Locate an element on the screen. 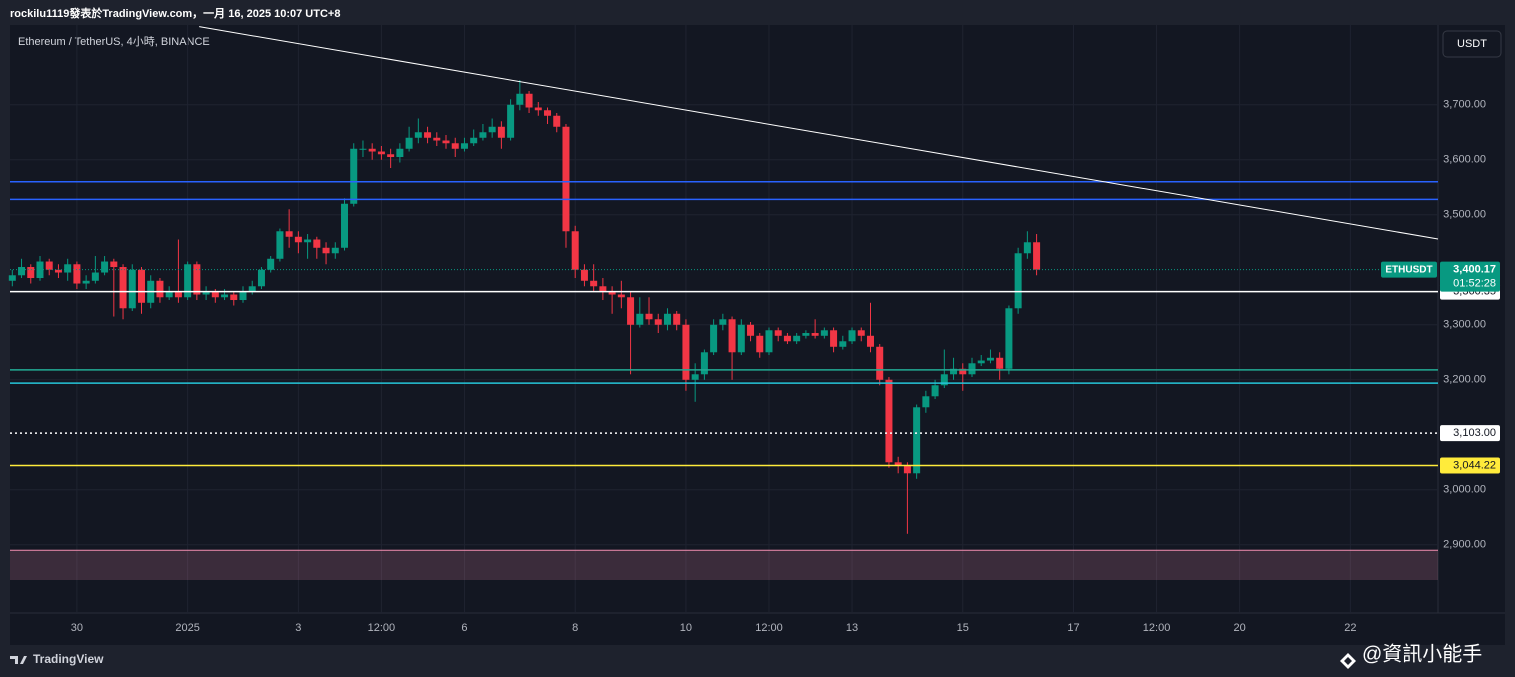 The height and width of the screenshot is (677, 1515). tv-logo is located at coordinates (18, 660).